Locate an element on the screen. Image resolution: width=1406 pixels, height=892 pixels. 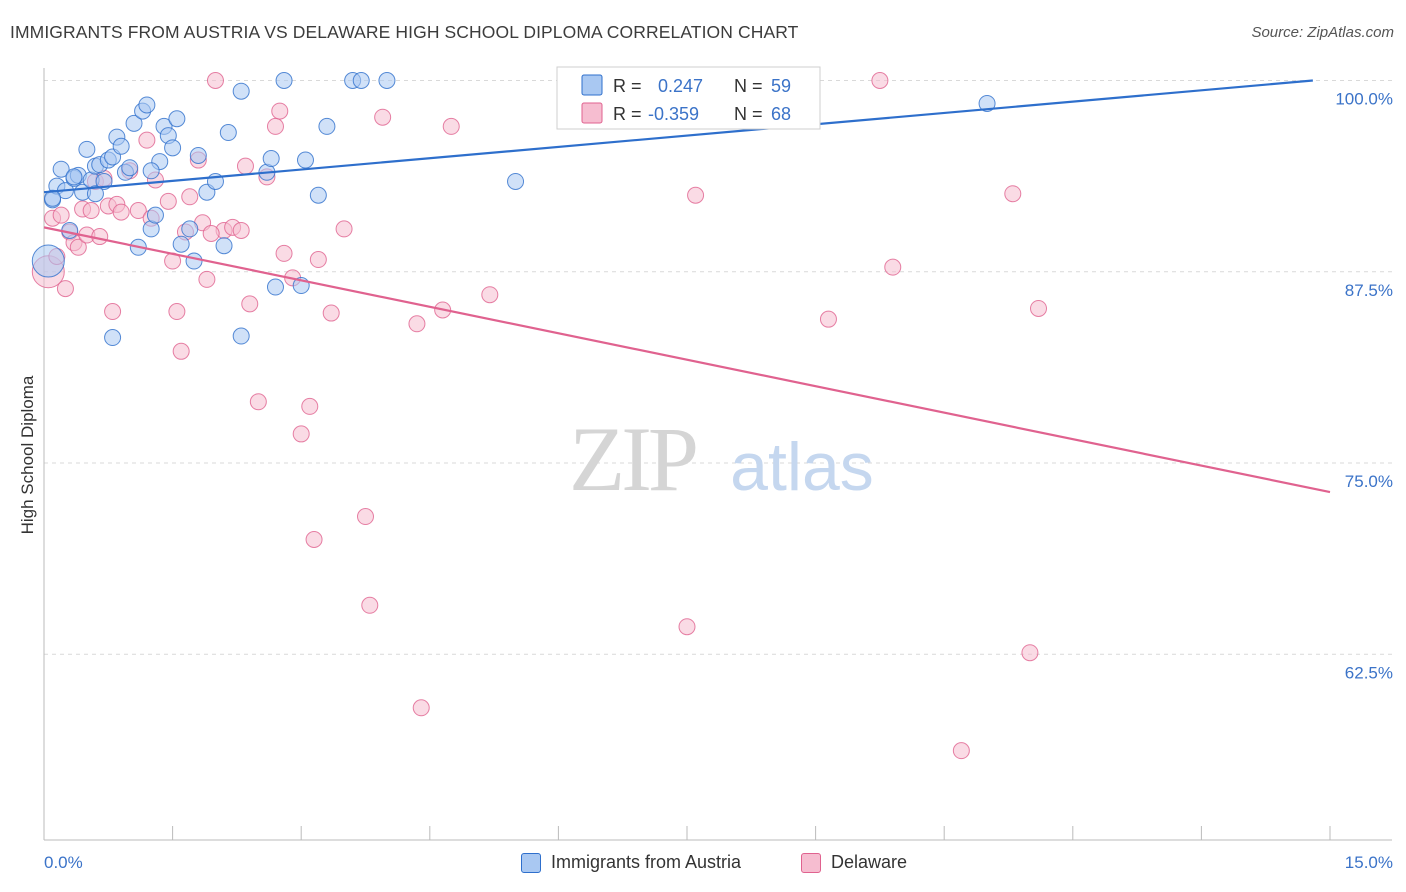
y-axis-label: High School Diploma is located at coordinates (27, 455).